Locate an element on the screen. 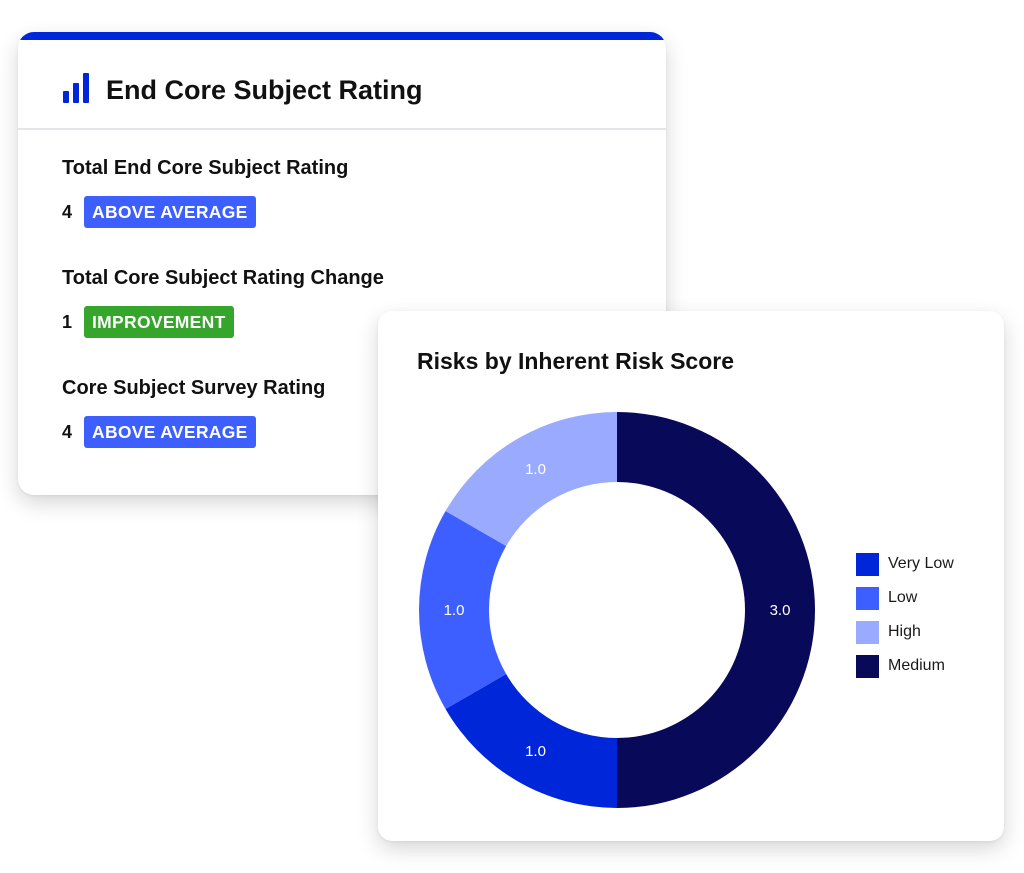 This screenshot has height=873, width=1024. legend-label: Very Low is located at coordinates (921, 563).